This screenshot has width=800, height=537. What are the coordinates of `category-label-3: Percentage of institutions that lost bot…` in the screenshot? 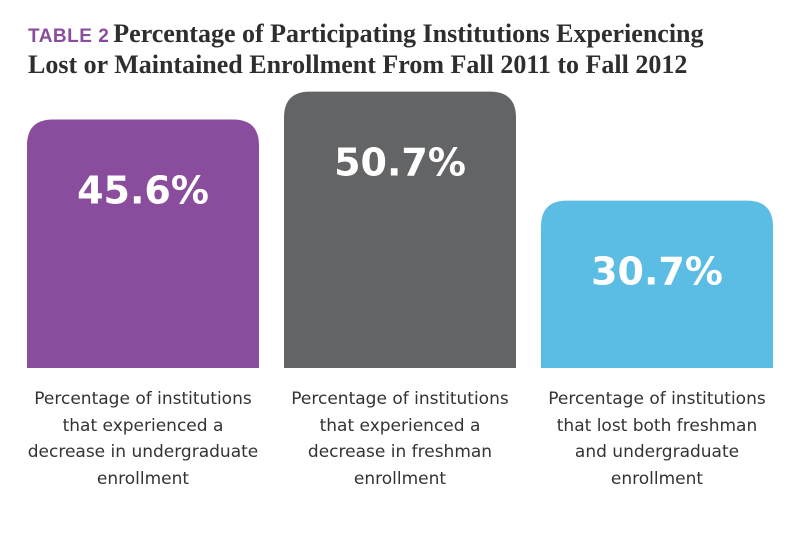 It's located at (657, 439).